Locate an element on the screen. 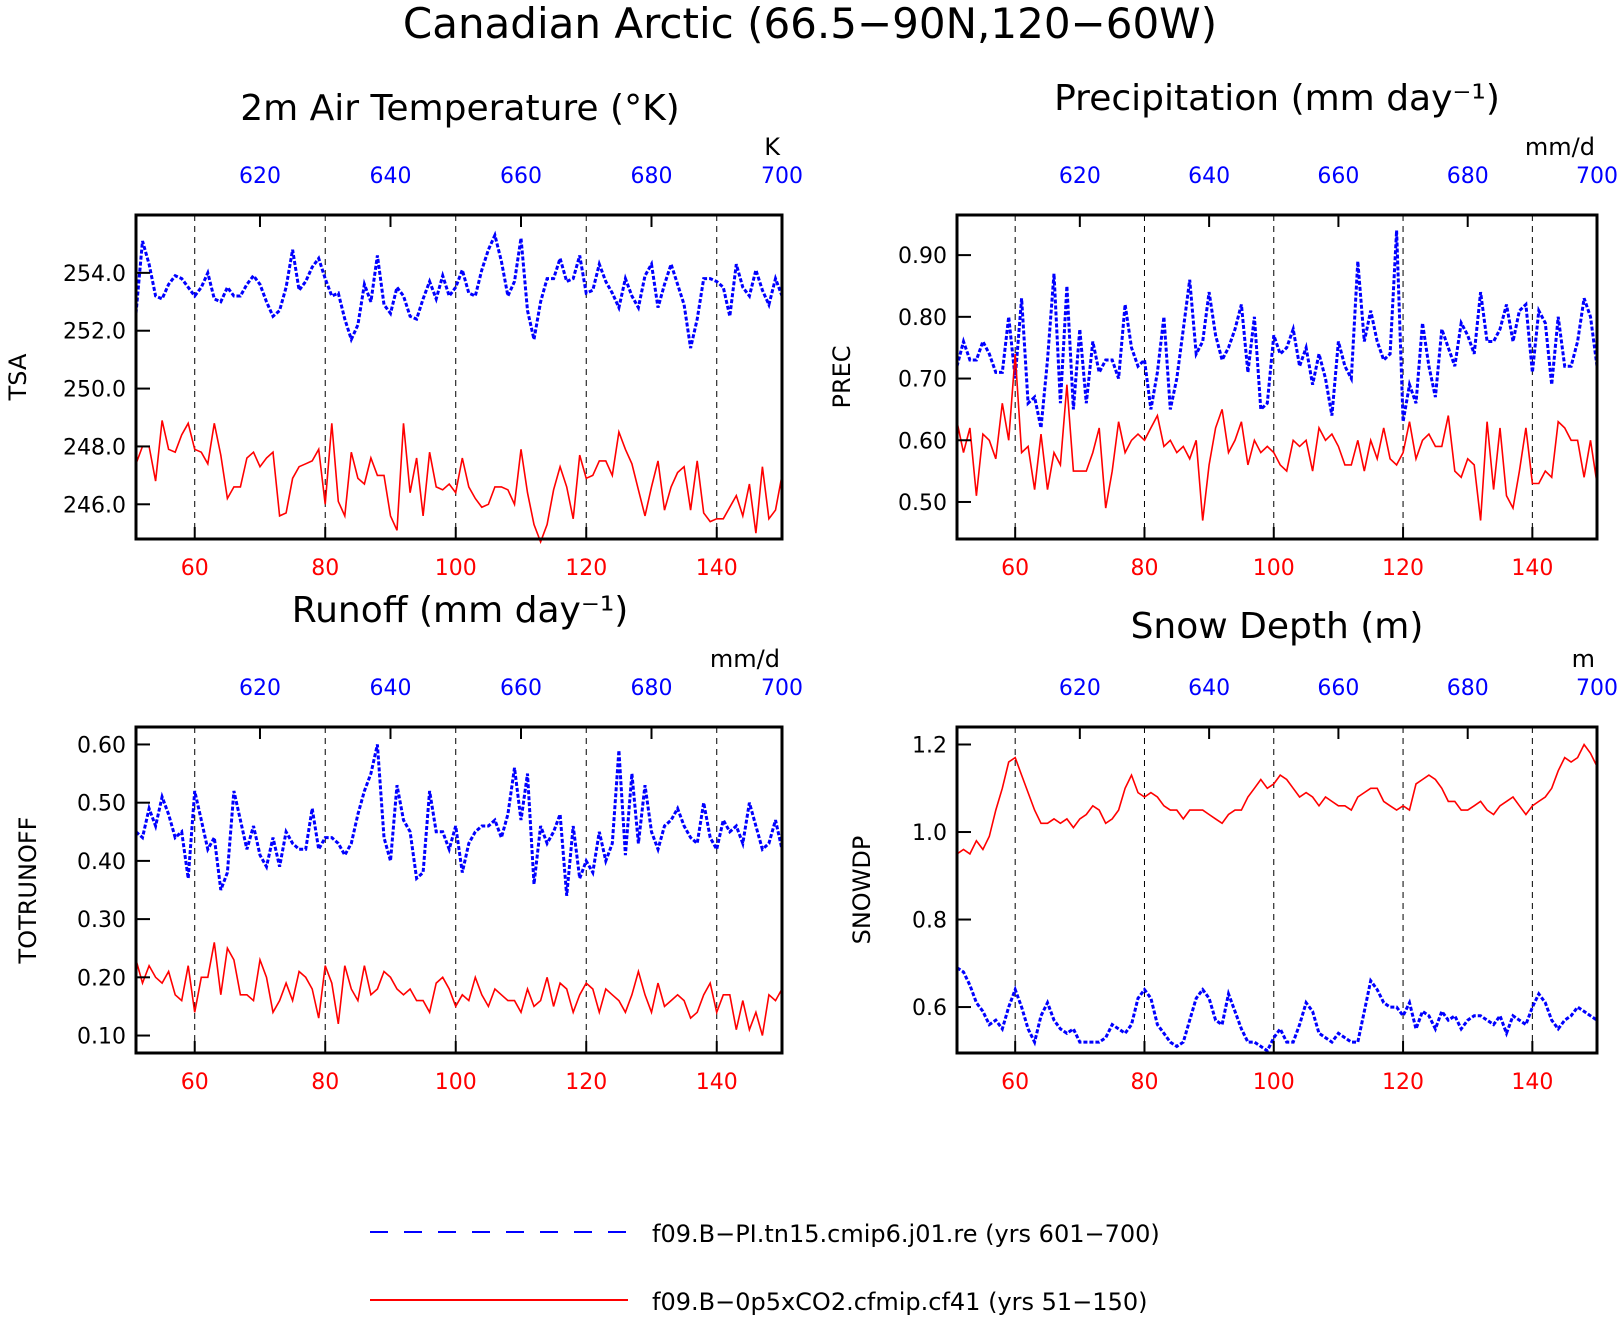 This screenshot has width=1621, height=1323. y-tick-label: 252.0 is located at coordinates (94, 332).